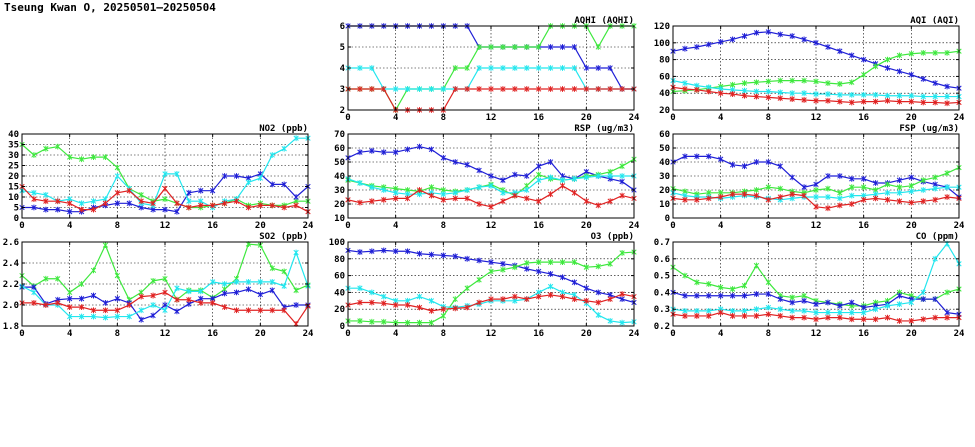 The width and height of the screenshot is (975, 447). Describe the element at coordinates (11, 243) in the screenshot. I see `y-tick-label: 2.6` at that location.